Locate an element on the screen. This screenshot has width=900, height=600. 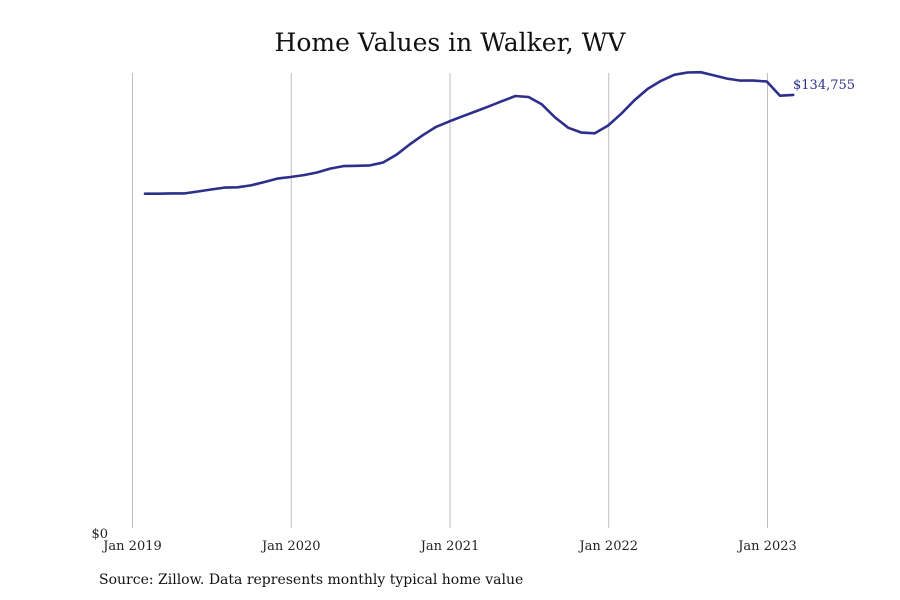
y-axis-ticks: $0 is located at coordinates (99, 534).